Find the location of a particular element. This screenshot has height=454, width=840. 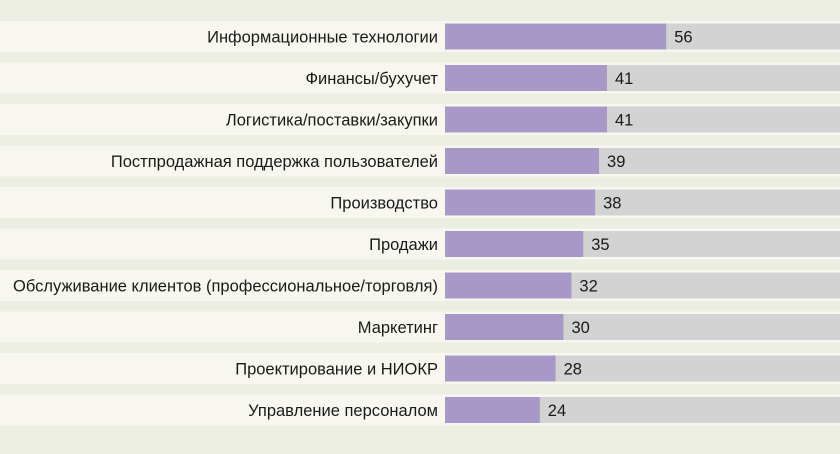

category-label: Проектирование и НИОКР is located at coordinates (336, 370).